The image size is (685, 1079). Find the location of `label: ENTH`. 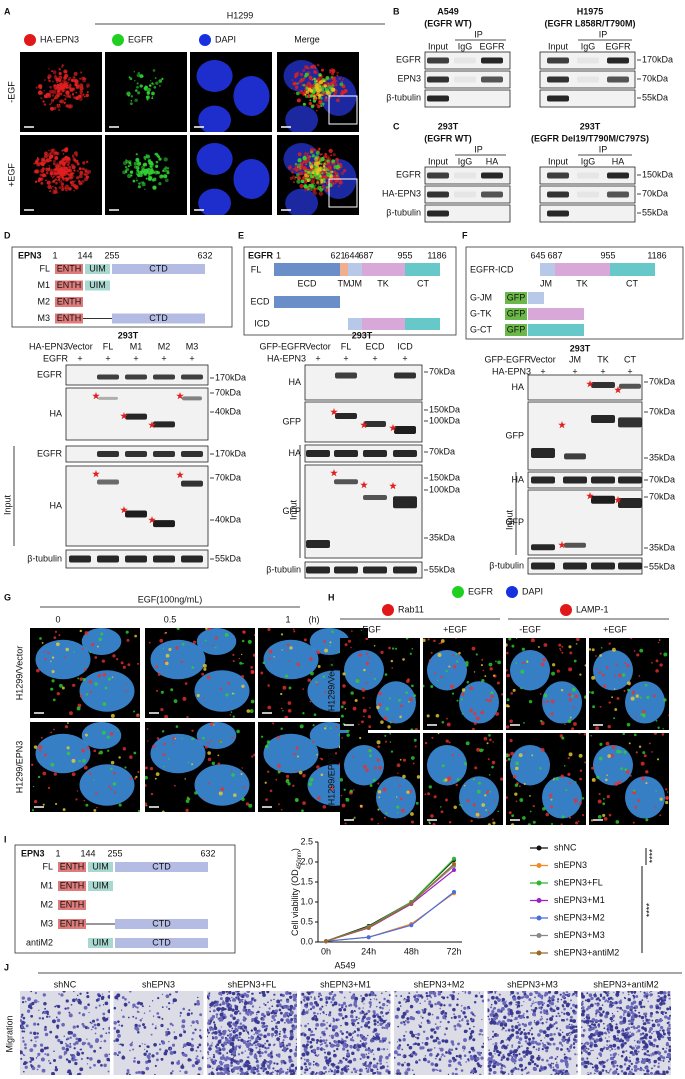

label: ENTH is located at coordinates (72, 885).